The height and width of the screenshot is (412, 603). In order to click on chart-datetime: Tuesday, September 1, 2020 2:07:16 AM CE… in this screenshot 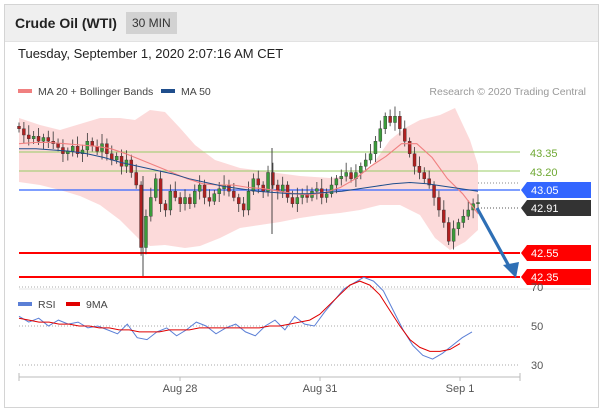, I will do `click(151, 53)`.